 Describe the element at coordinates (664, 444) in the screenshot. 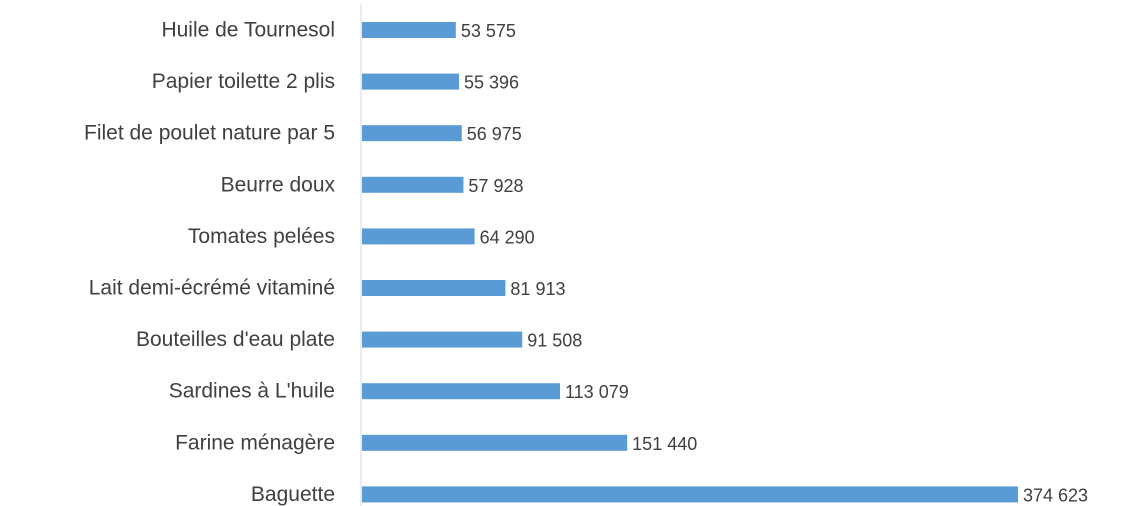

I see `data-label: 151 440` at that location.